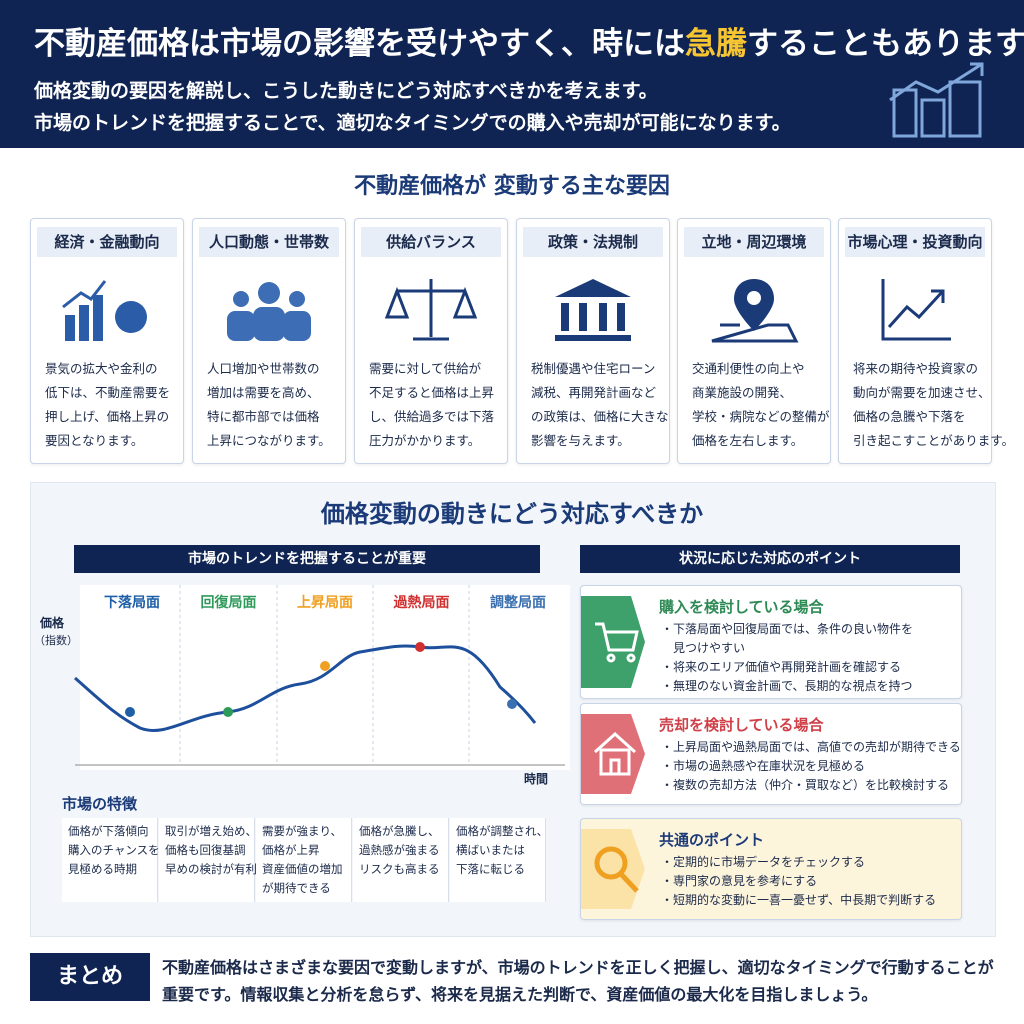 Image resolution: width=1024 pixels, height=1024 pixels. Describe the element at coordinates (431, 405) in the screenshot. I see `factor-text: 需要に対して供給が 不足すると価格は上昇 し、供給過多では下落 圧力がかかります。` at that location.